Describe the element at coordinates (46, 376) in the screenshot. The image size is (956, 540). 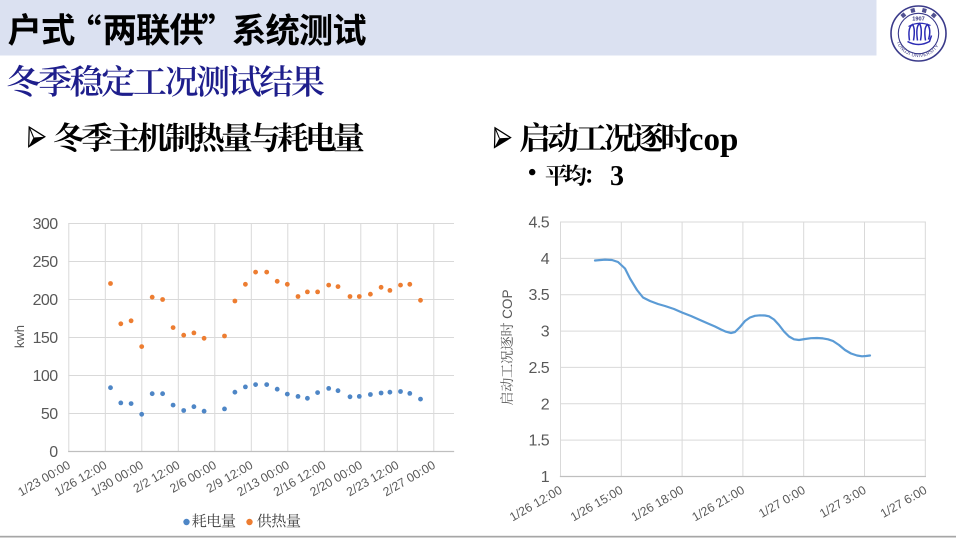
I see `svg-text: 100` at that location.